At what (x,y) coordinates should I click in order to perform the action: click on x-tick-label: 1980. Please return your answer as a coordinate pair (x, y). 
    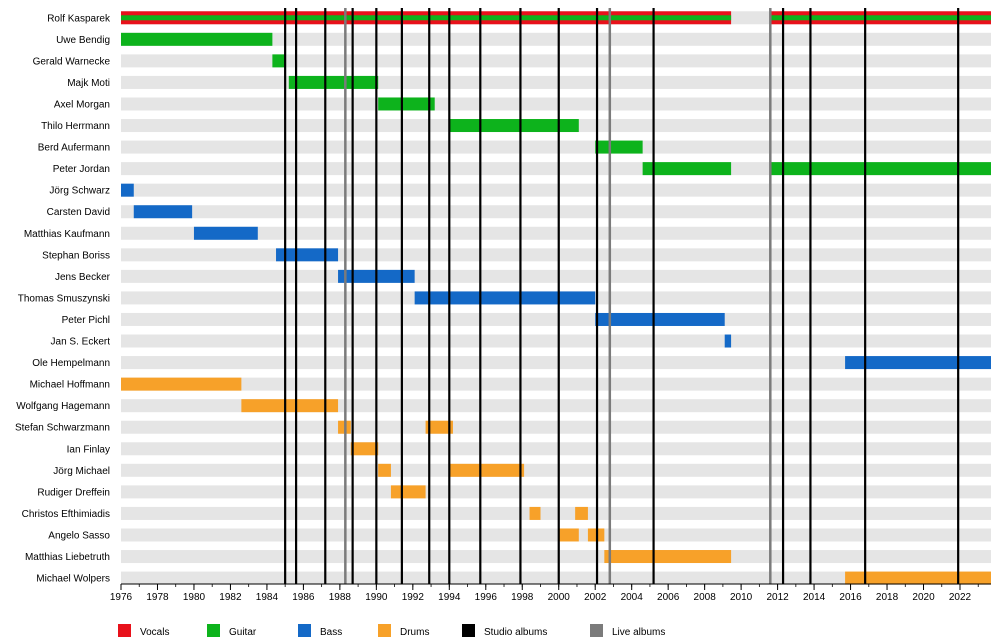
    Looking at the image, I should click on (194, 597).